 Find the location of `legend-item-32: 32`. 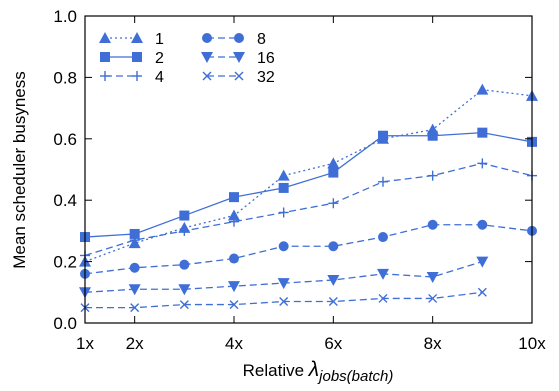

legend-item-32: 32 is located at coordinates (238, 77).